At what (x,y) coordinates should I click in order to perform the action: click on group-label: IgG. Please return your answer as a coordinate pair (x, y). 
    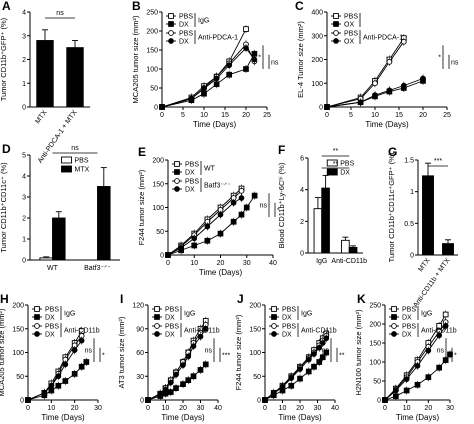
    Looking at the image, I should click on (321, 261).